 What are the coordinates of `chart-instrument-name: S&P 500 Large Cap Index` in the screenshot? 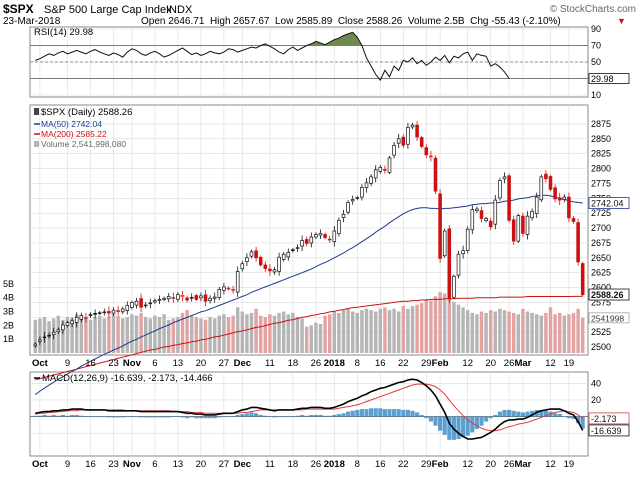 It's located at (108, 10).